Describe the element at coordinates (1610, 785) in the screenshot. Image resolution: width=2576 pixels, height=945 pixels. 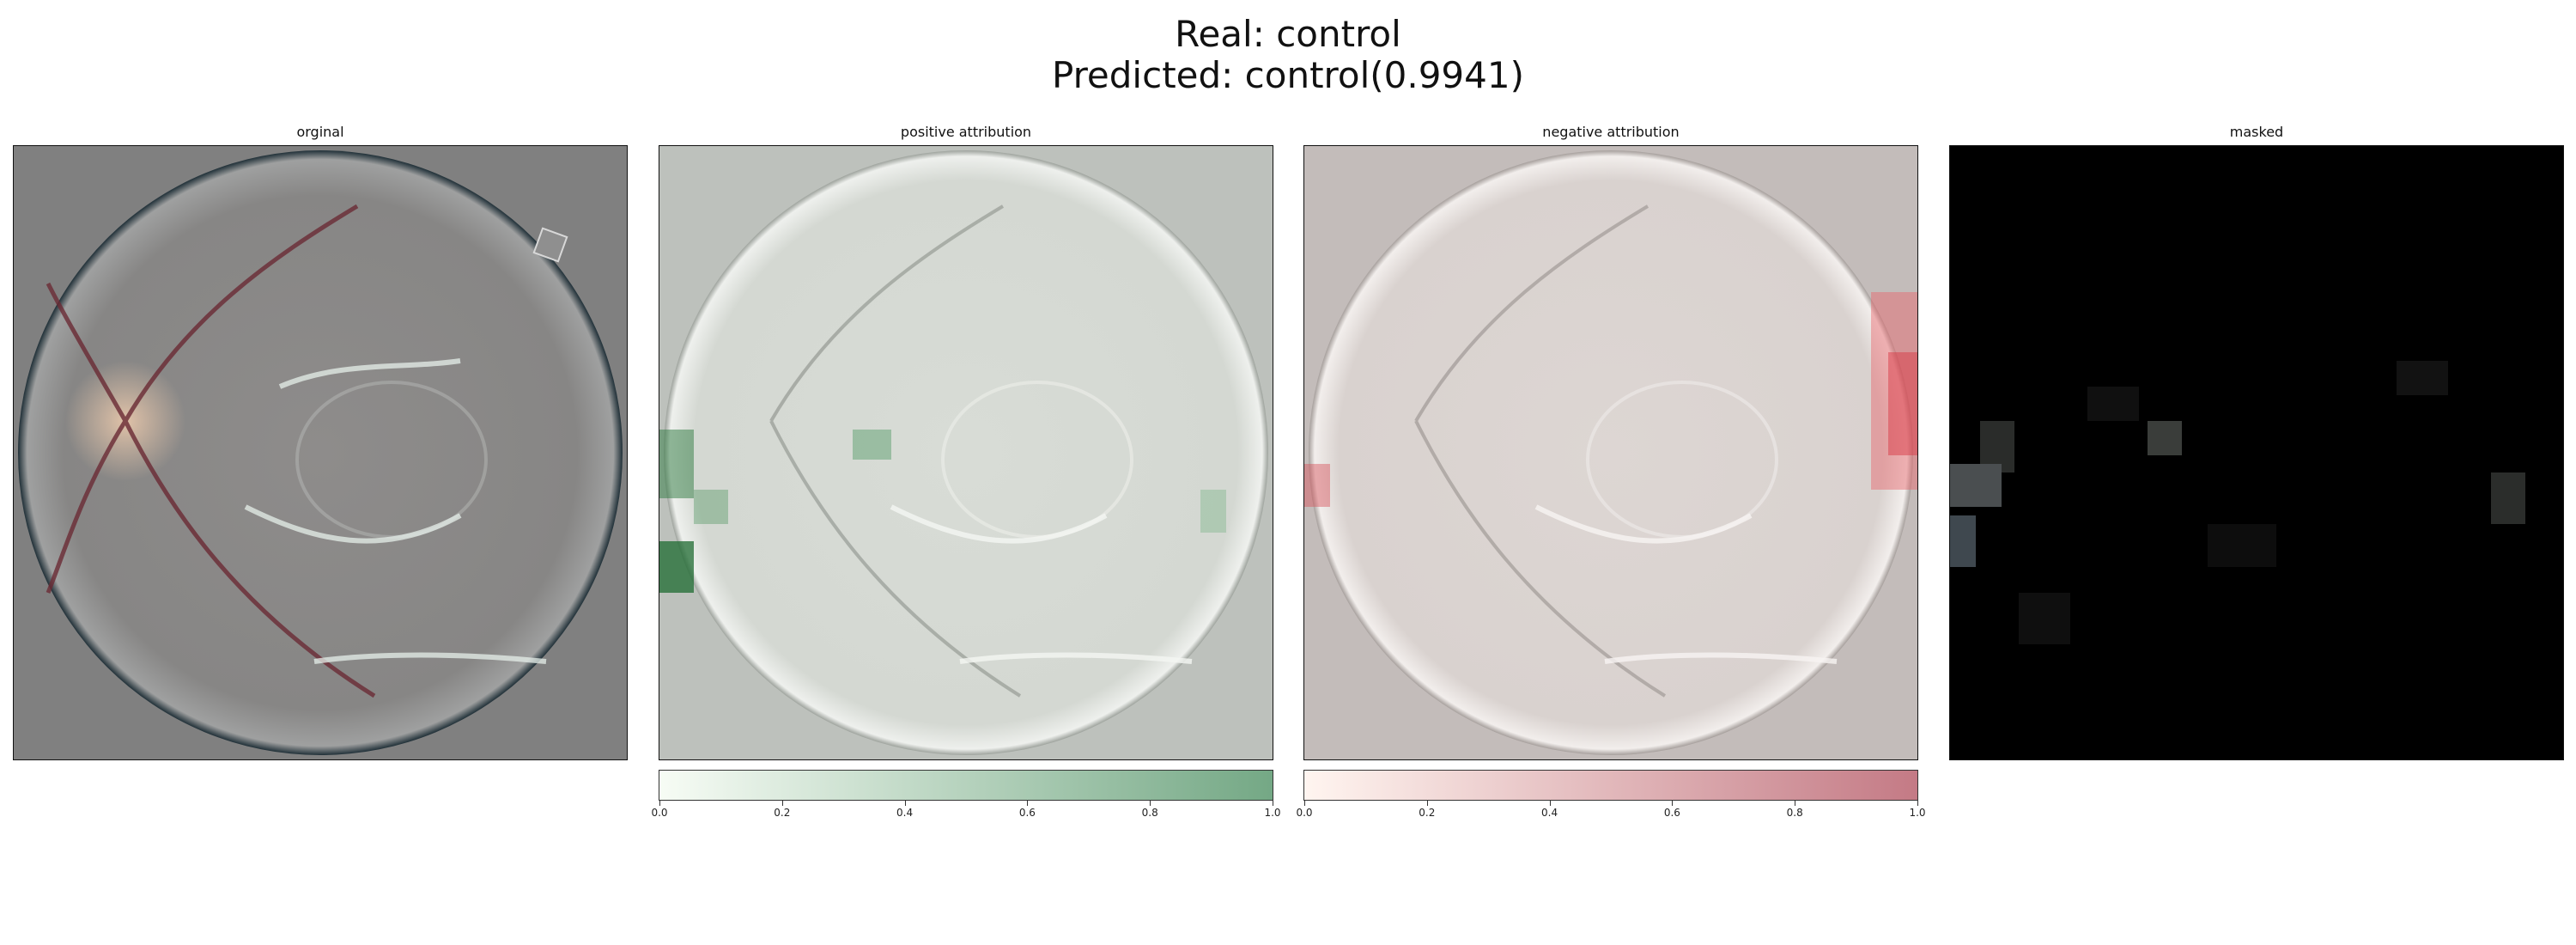
I see `negative-colorbar` at that location.